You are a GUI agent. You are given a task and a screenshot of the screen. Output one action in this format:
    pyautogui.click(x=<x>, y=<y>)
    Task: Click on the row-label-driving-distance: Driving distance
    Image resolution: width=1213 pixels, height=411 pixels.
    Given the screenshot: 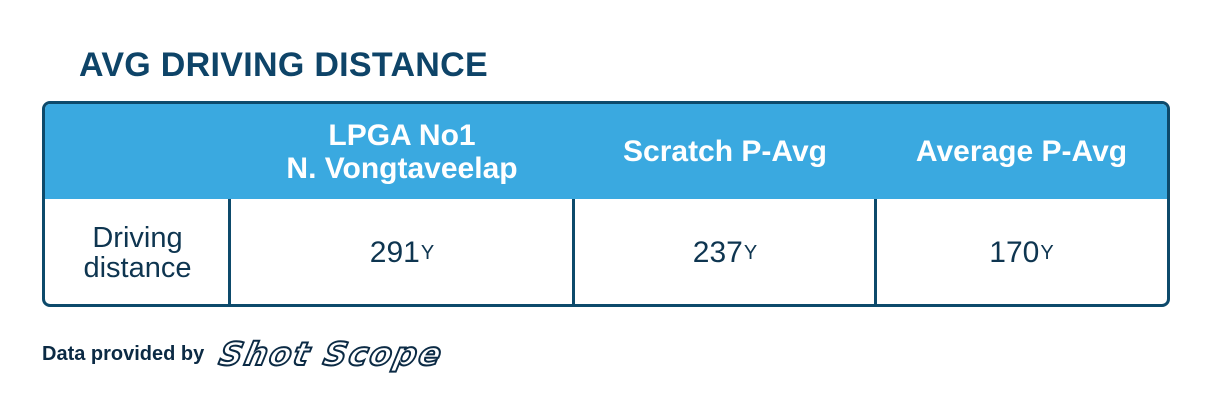 What is the action you would take?
    pyautogui.click(x=137, y=251)
    